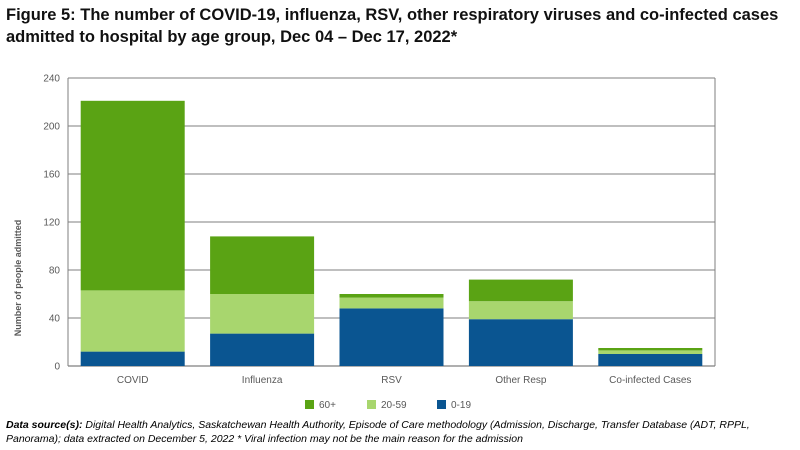 This screenshot has height=450, width=800. What do you see at coordinates (327, 405) in the screenshot?
I see `legend-label: 60+` at bounding box center [327, 405].